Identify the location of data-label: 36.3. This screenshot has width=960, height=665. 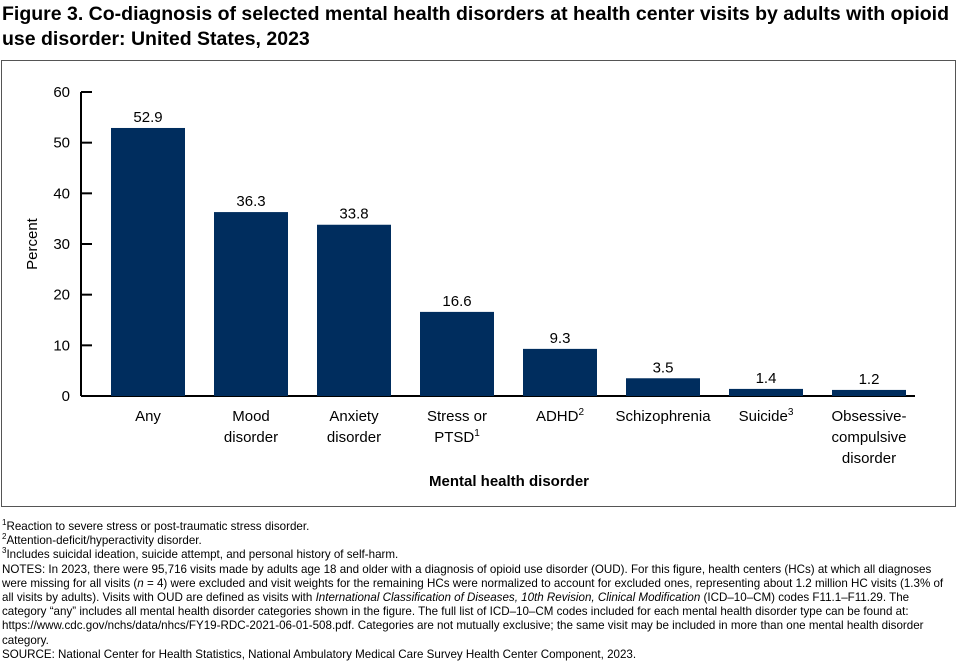
(250, 201).